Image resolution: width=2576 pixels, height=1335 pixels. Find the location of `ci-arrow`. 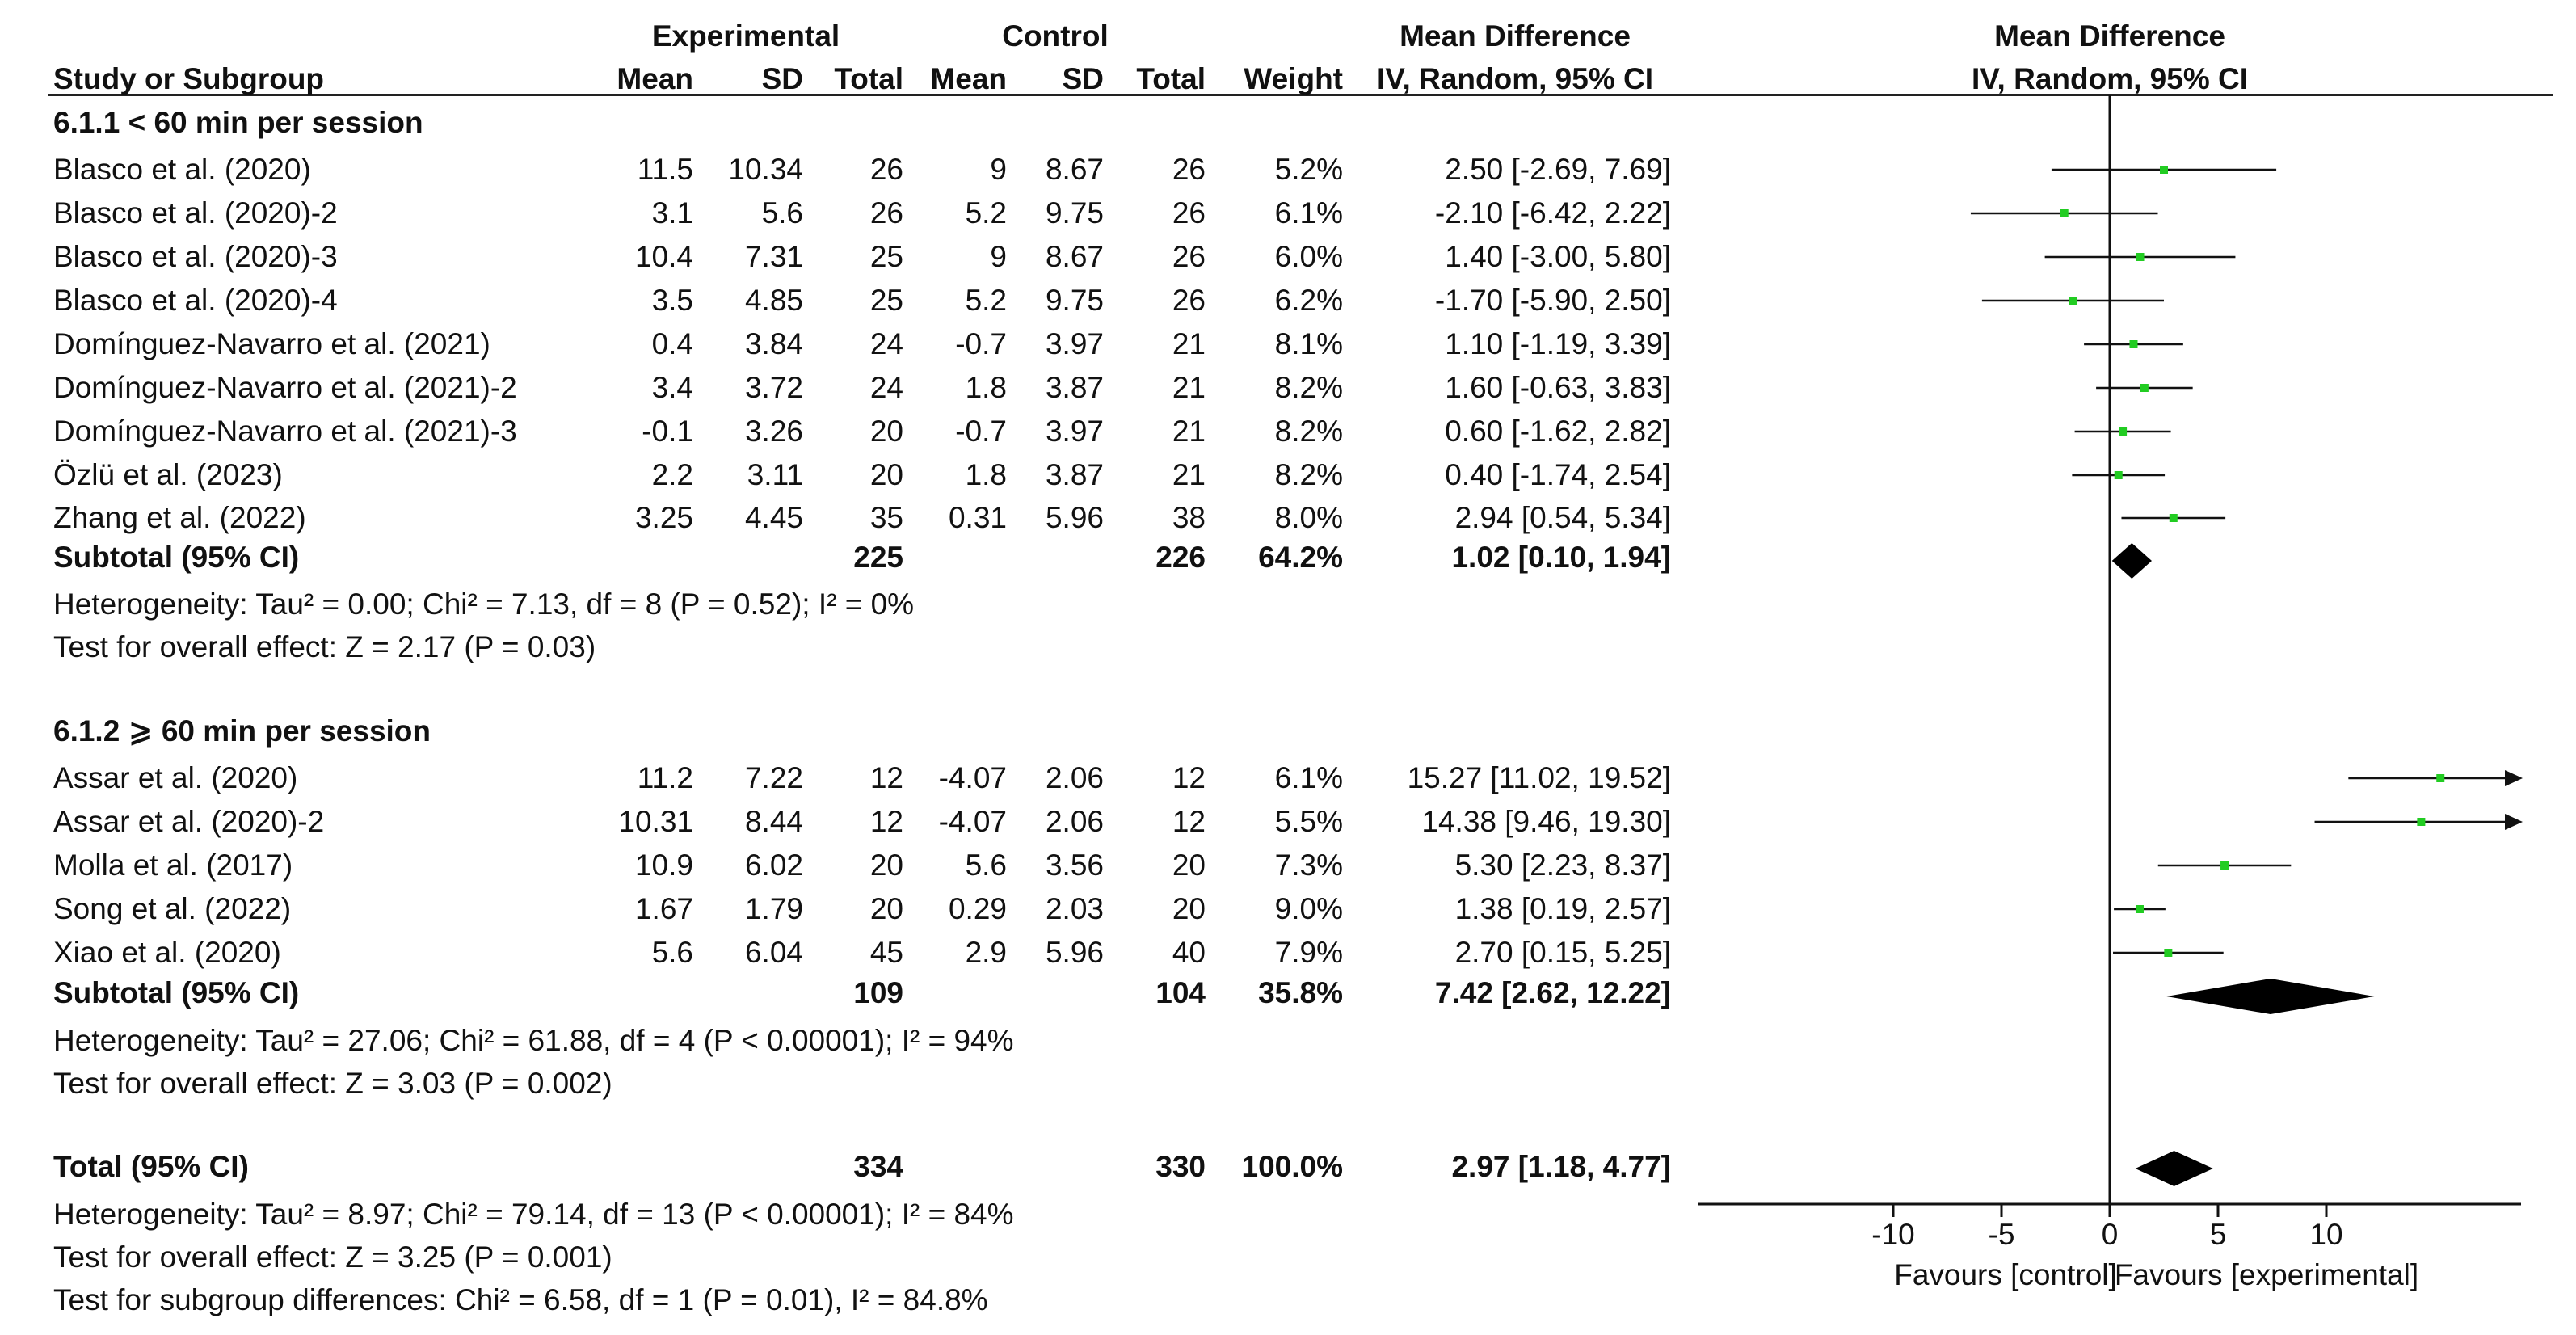

ci-arrow is located at coordinates (2514, 778).